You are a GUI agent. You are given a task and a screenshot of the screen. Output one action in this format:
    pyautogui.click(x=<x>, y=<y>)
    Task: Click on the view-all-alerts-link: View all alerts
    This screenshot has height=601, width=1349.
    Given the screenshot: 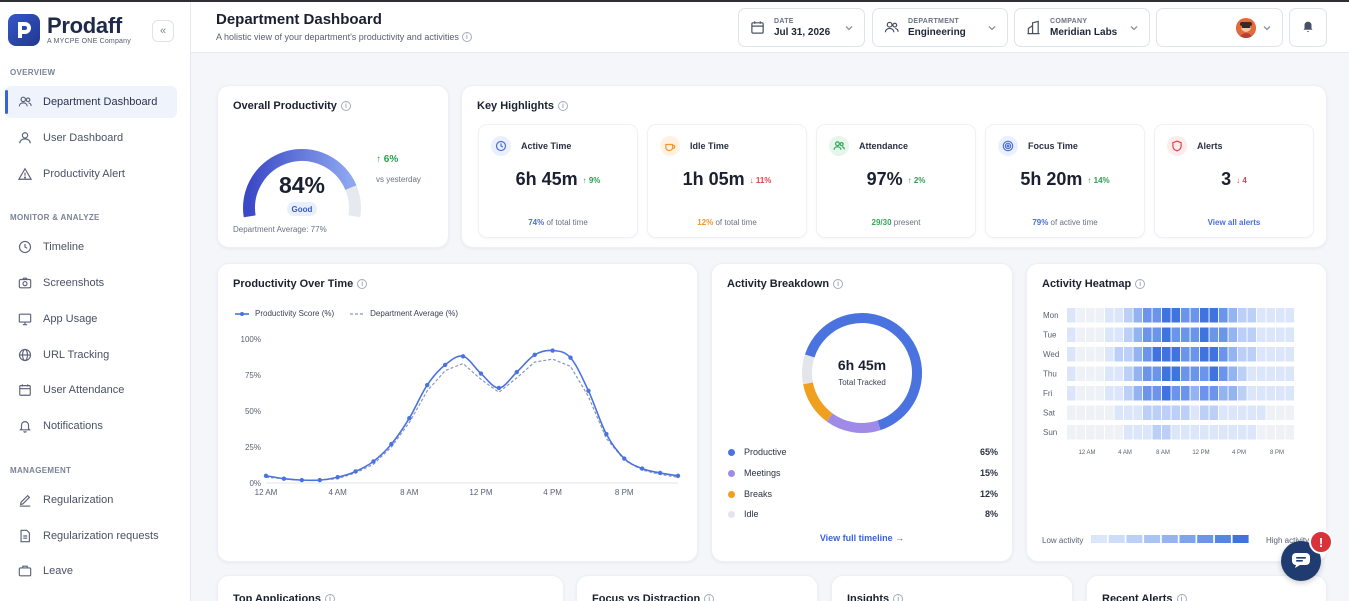 What is the action you would take?
    pyautogui.click(x=1234, y=222)
    